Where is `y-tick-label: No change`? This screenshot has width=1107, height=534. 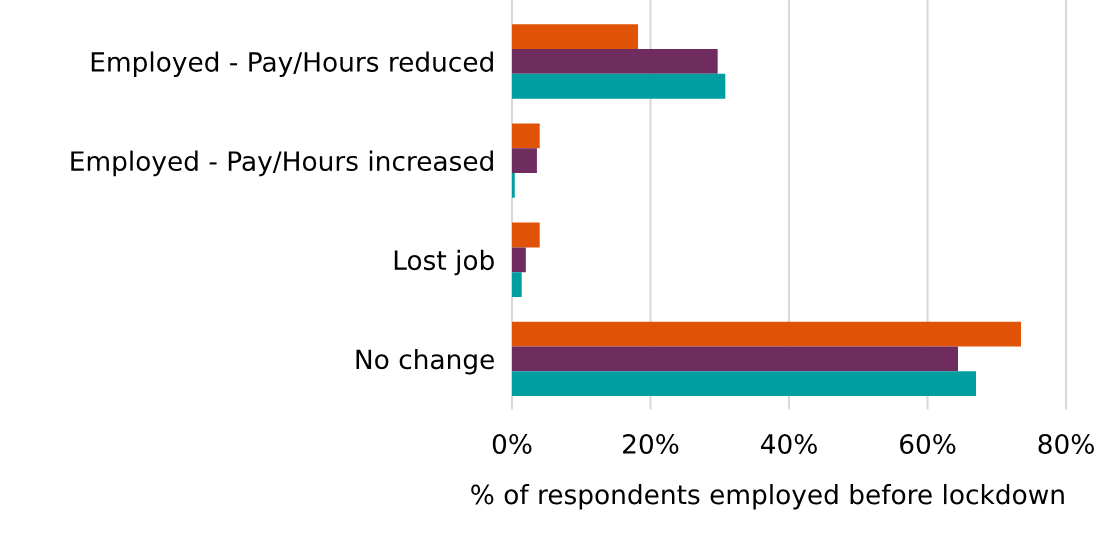
y-tick-label: No change is located at coordinates (425, 361).